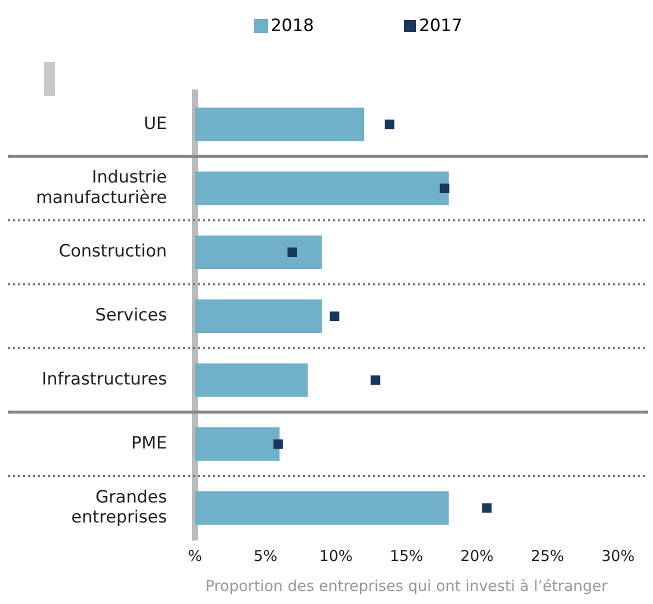 This screenshot has height=604, width=653. What do you see at coordinates (292, 26) in the screenshot?
I see `legend-label: 2018` at bounding box center [292, 26].